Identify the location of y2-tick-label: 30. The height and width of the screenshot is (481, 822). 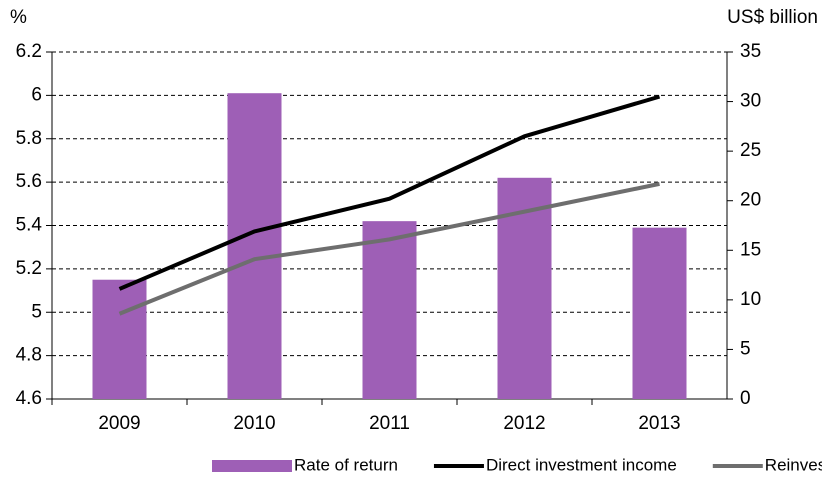
(750, 101).